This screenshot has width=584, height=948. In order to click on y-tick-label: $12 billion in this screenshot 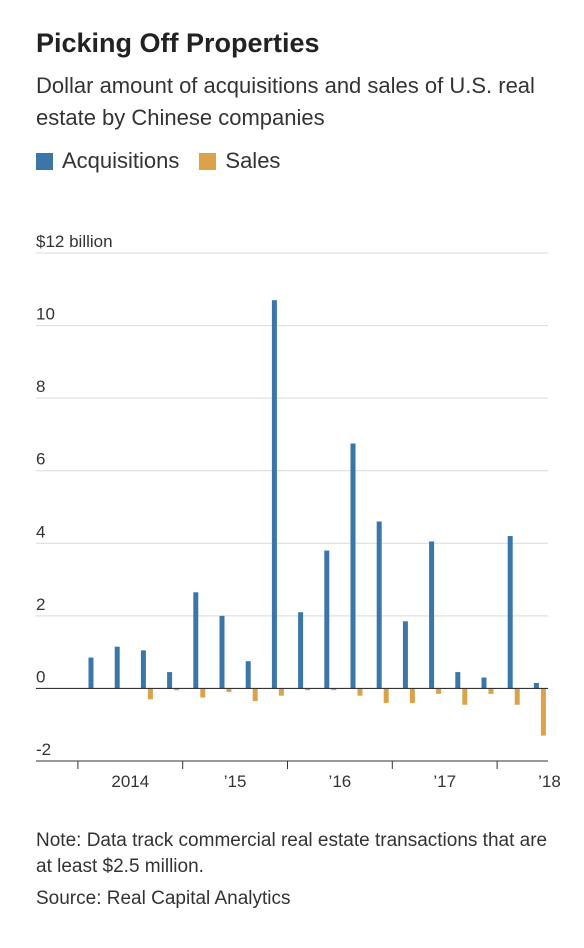, I will do `click(74, 241)`.